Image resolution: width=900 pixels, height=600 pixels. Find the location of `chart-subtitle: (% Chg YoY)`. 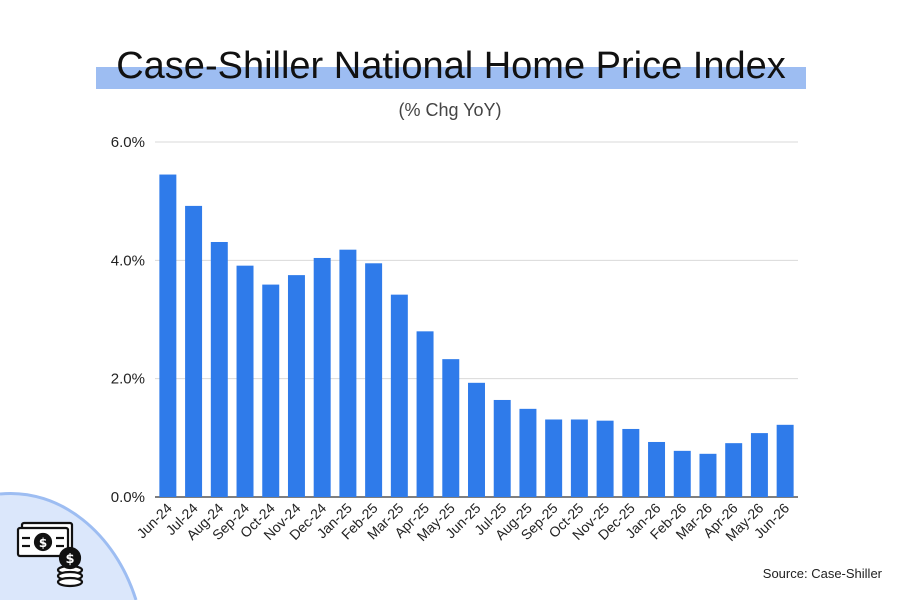

chart-subtitle: (% Chg YoY) is located at coordinates (450, 110).